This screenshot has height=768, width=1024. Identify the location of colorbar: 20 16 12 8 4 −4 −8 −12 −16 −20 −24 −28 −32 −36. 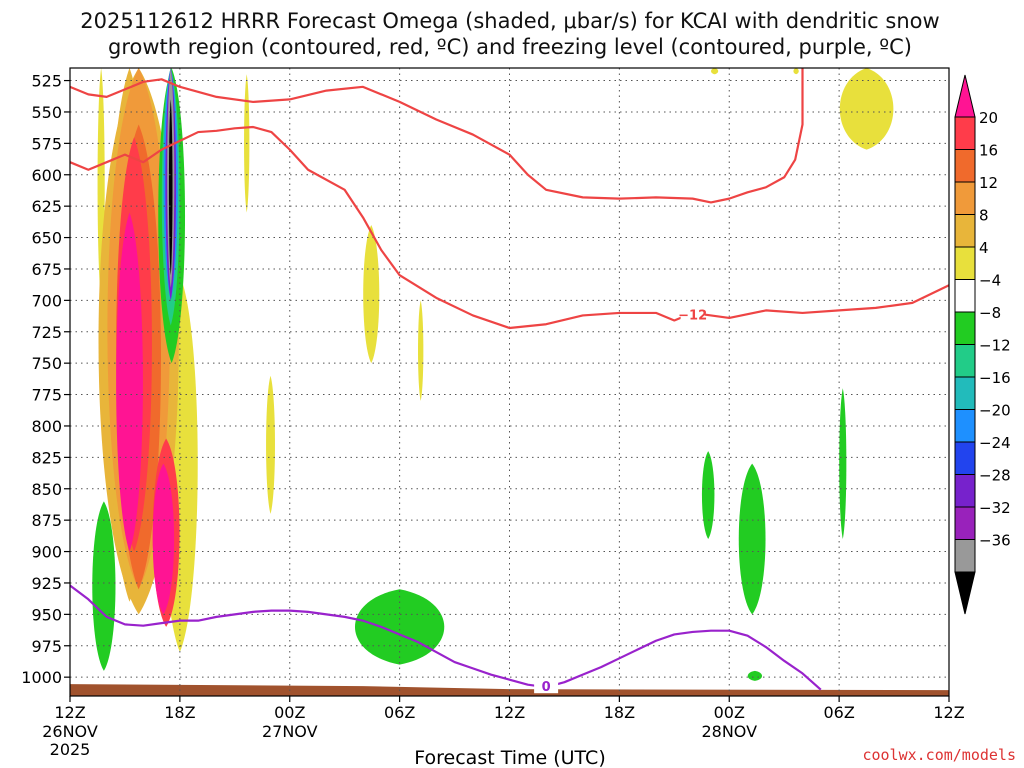
(982, 344).